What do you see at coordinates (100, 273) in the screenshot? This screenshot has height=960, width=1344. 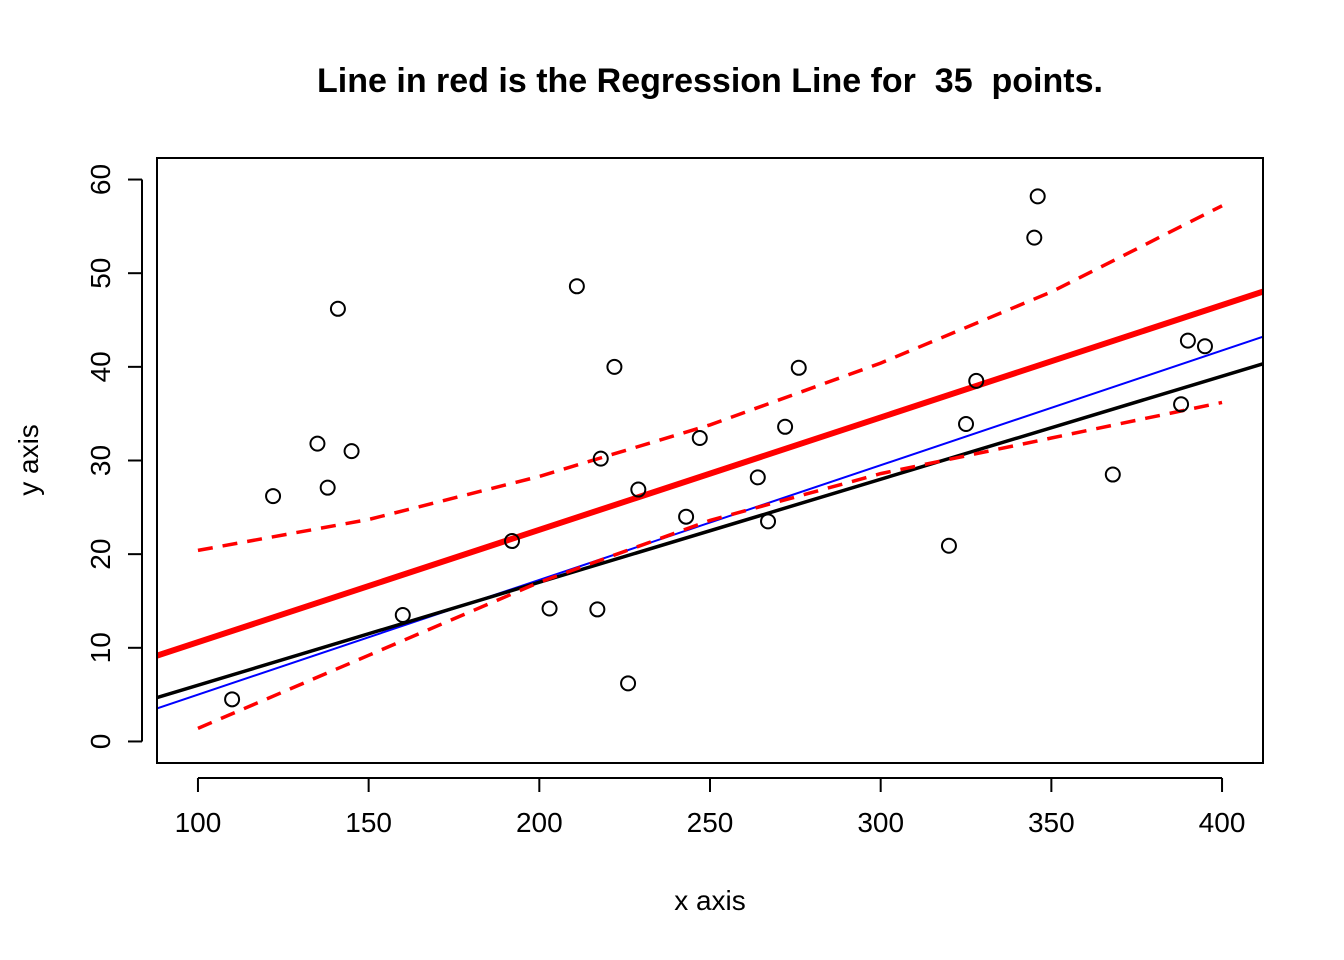 I see `y-tick-label: 50` at bounding box center [100, 273].